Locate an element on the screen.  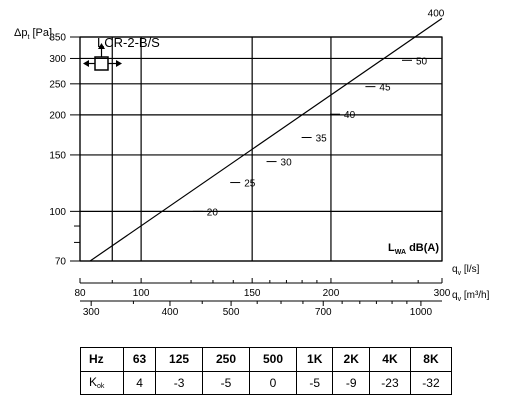
x-axis-label-ls: qv [l/s] is located at coordinates (466, 270).